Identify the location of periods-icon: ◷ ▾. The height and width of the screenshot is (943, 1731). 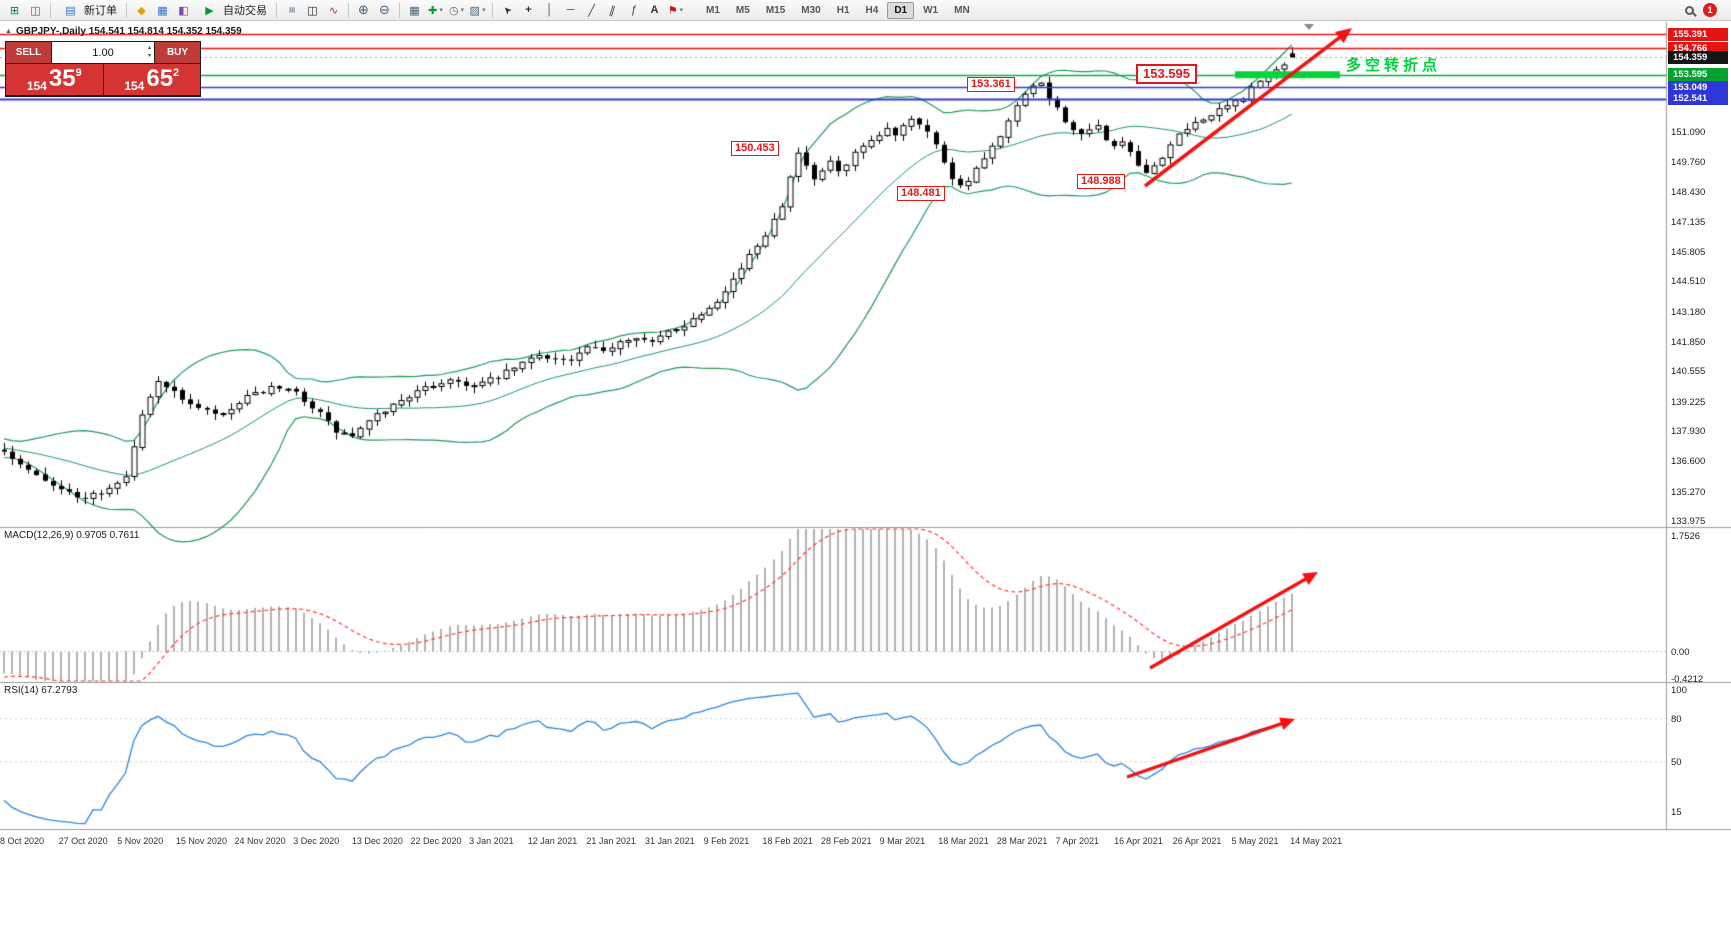
(456, 10).